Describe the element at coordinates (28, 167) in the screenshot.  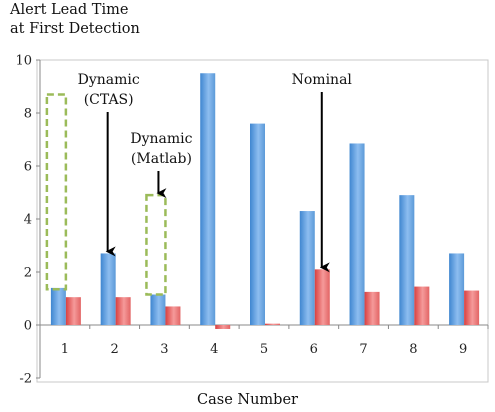
I see `y-tick-label: 6` at that location.